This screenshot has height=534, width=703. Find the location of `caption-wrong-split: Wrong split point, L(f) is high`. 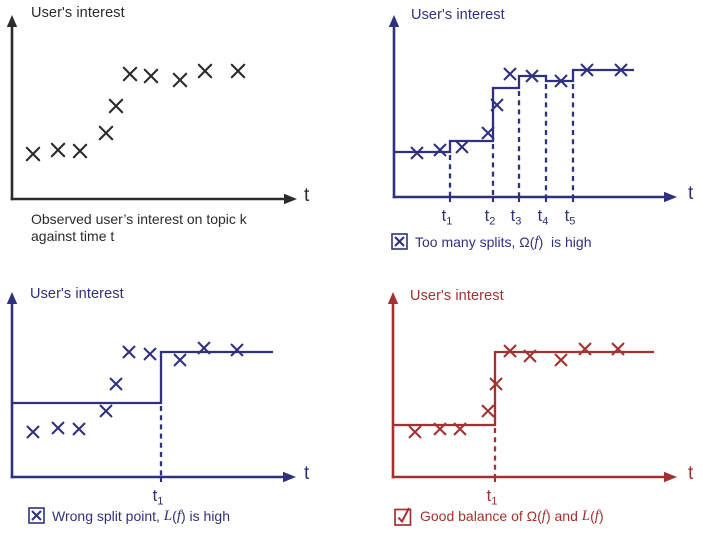

caption-wrong-split: Wrong split point, L(f) is high is located at coordinates (129, 515).